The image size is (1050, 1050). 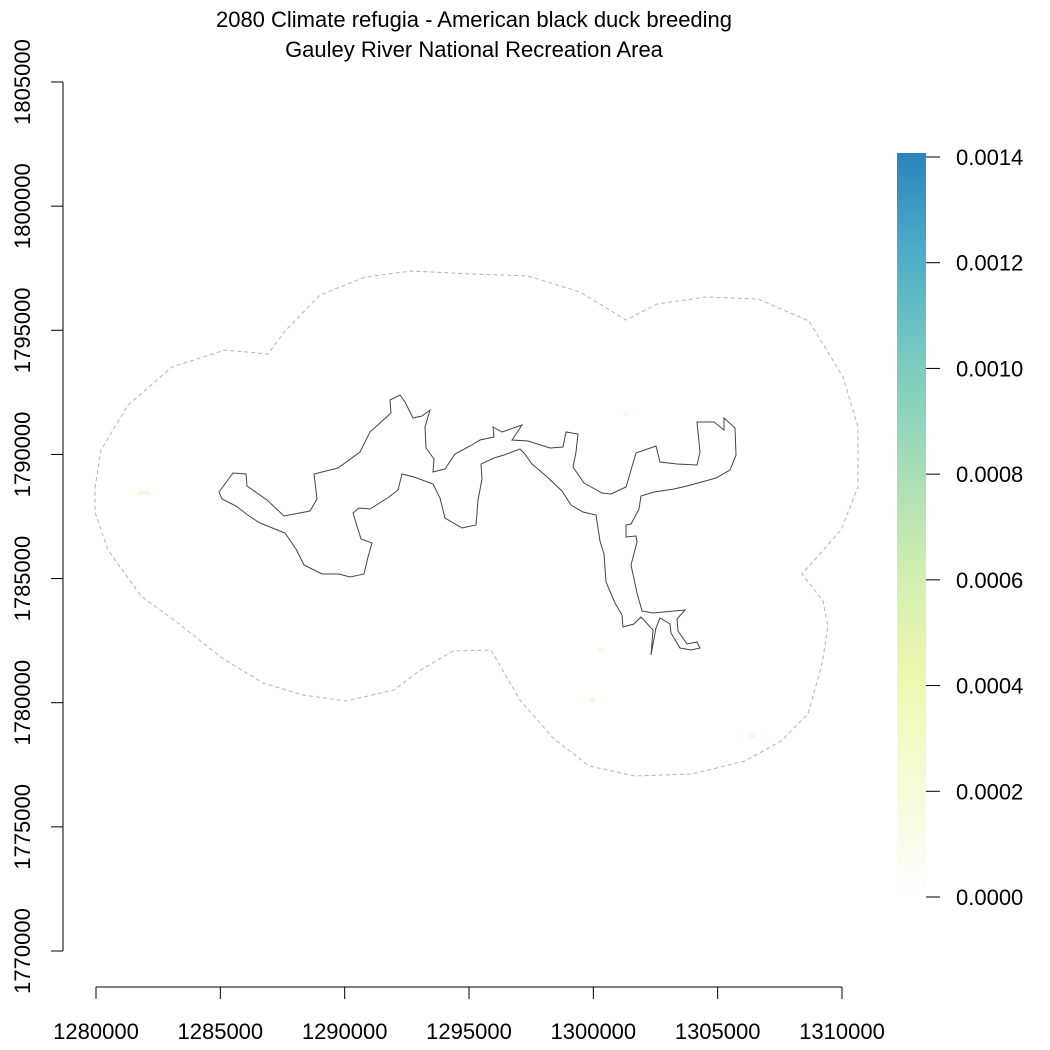 I want to click on y-tick-label: 1780000, so click(x=22, y=703).